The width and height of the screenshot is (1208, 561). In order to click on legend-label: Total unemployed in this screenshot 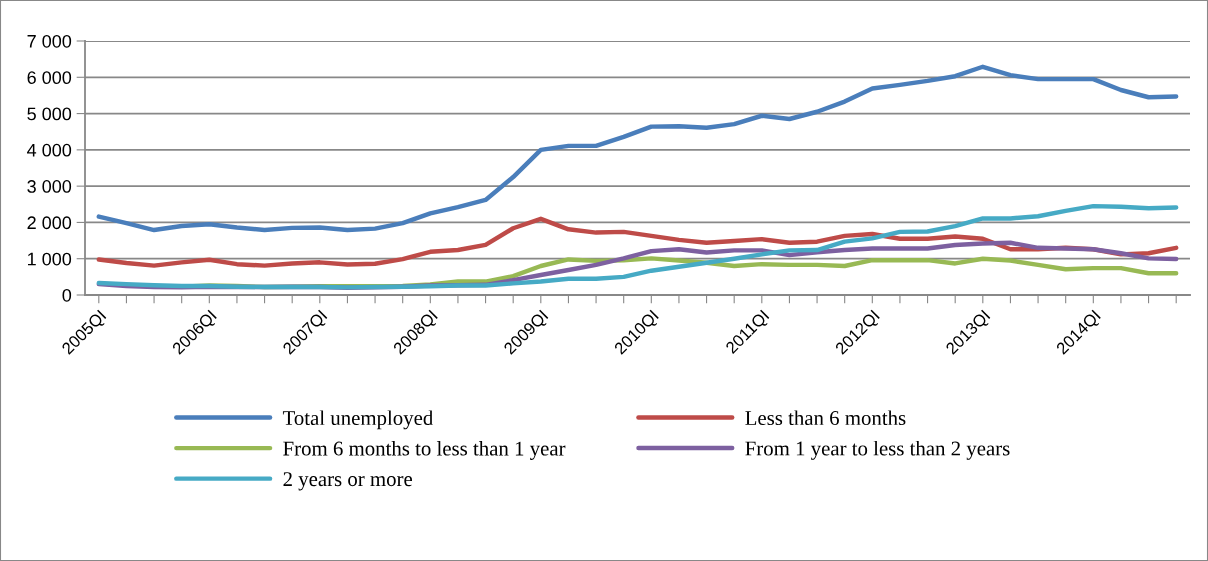, I will do `click(358, 420)`.